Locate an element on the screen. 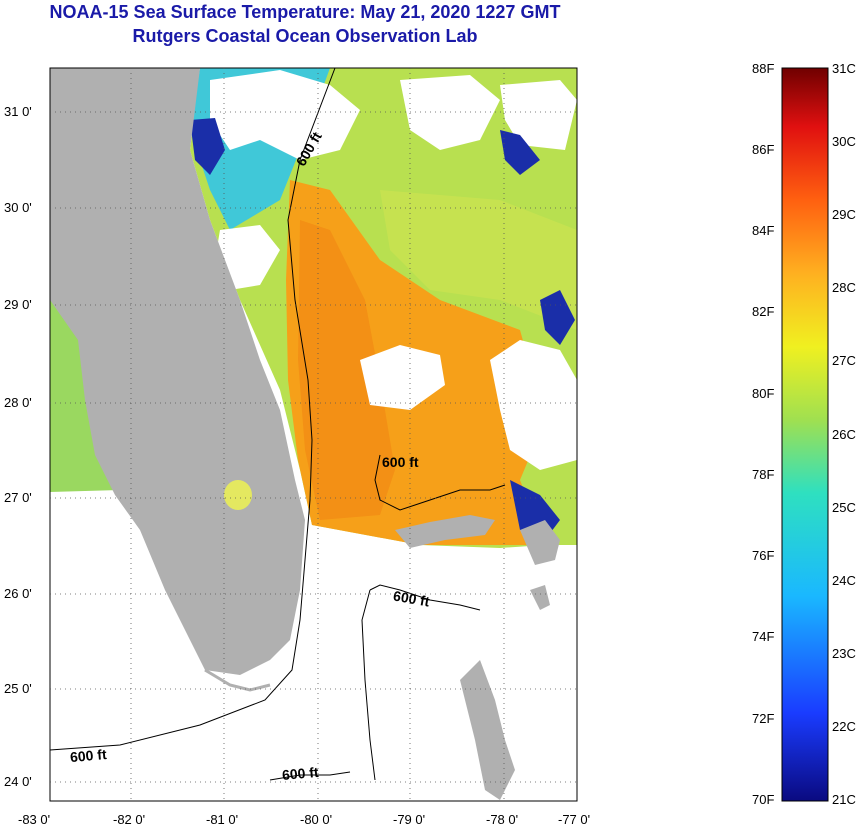 Image resolution: width=864 pixels, height=832 pixels. colorbar-c-label: 30C is located at coordinates (844, 141).